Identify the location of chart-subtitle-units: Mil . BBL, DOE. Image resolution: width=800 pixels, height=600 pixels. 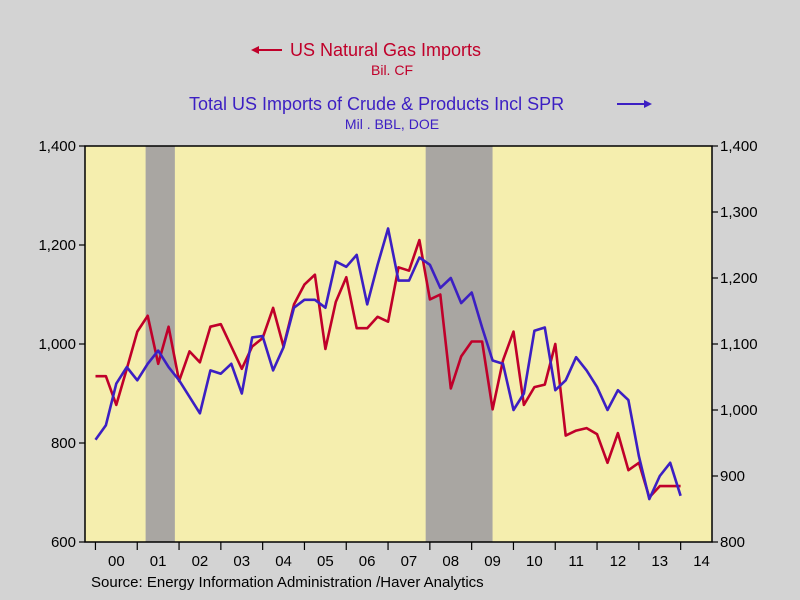
(392, 124).